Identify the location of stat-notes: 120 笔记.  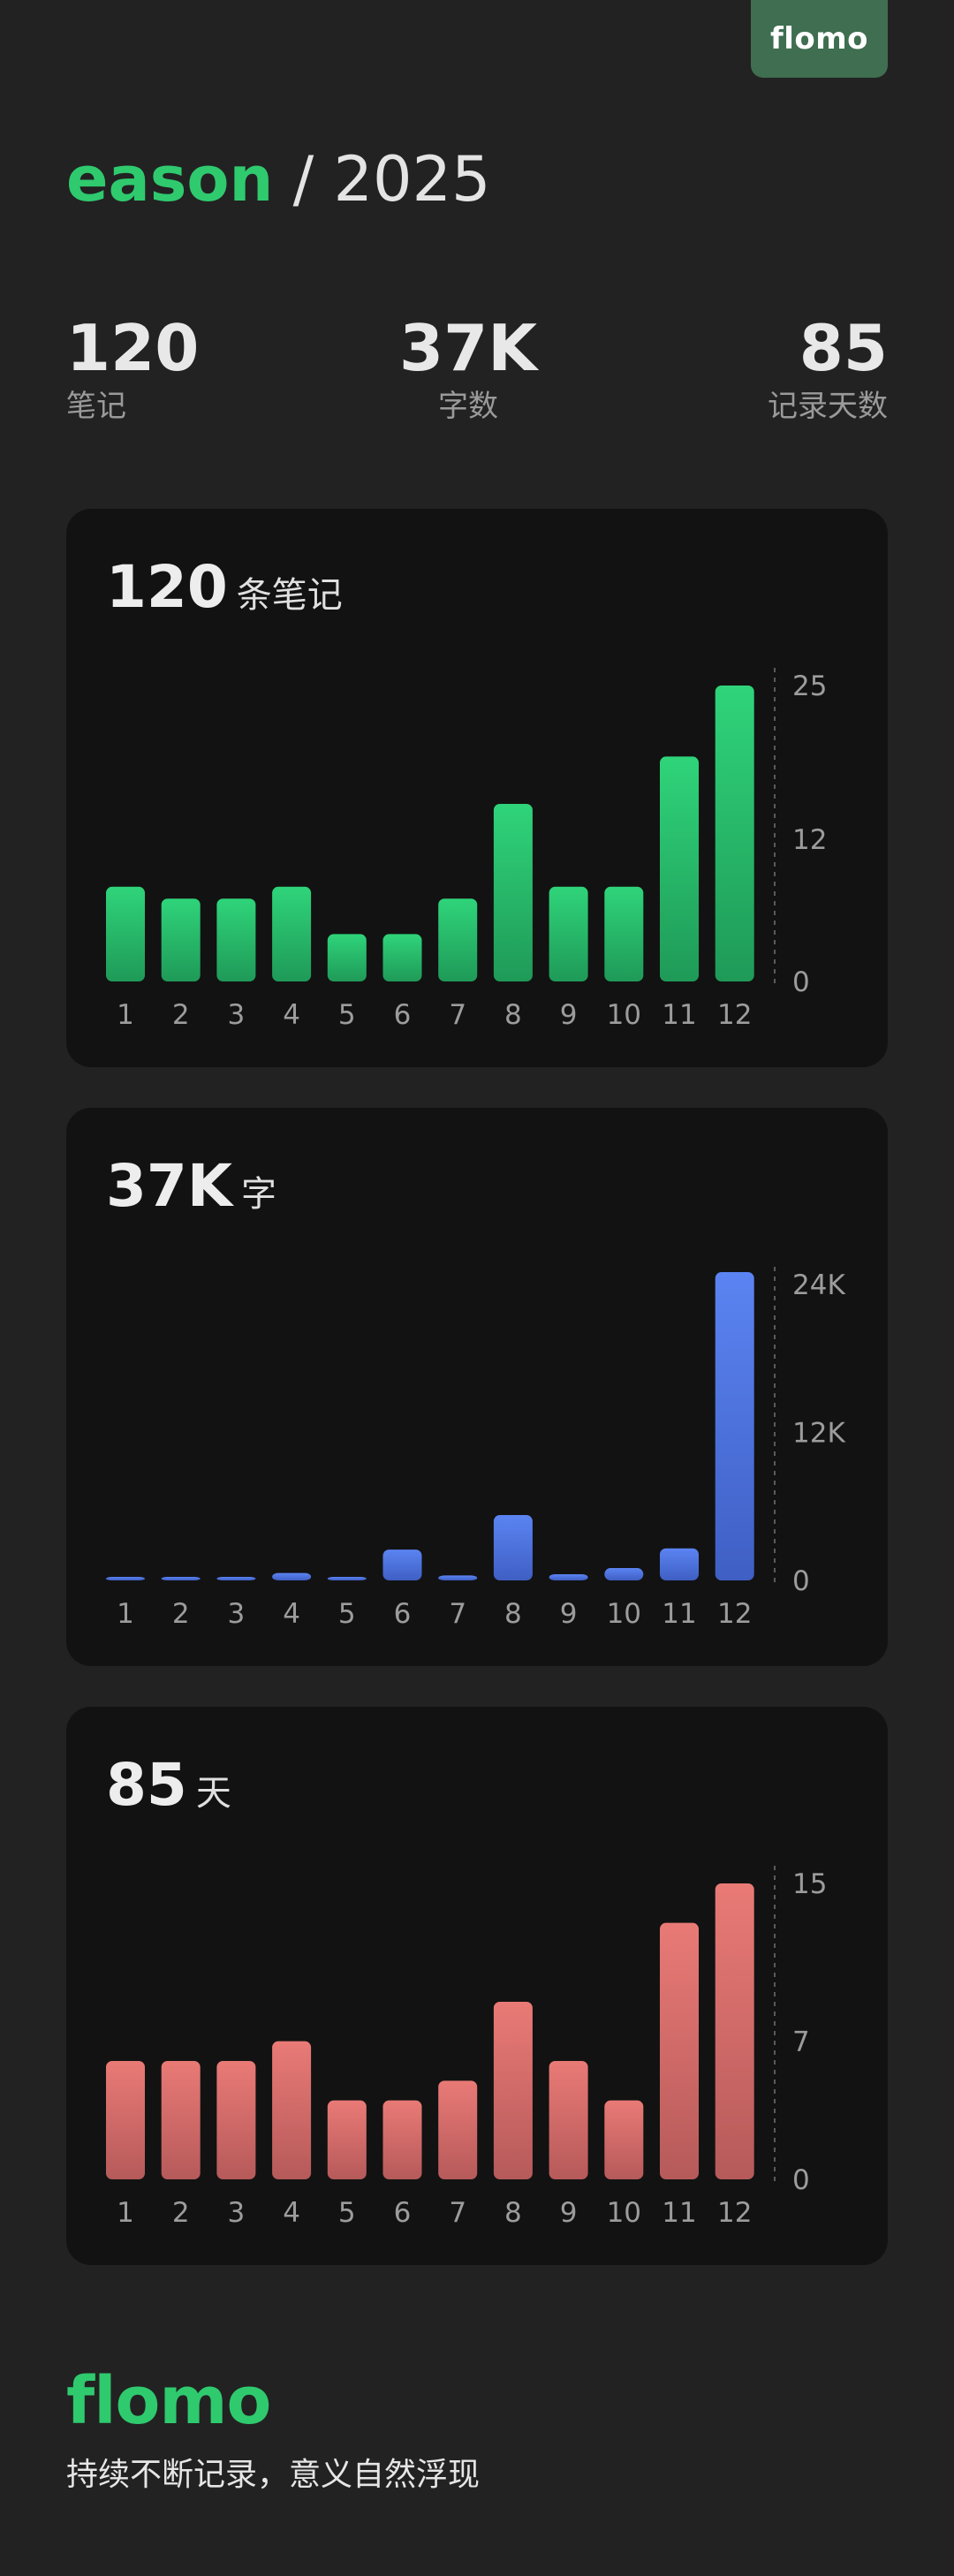
(132, 368).